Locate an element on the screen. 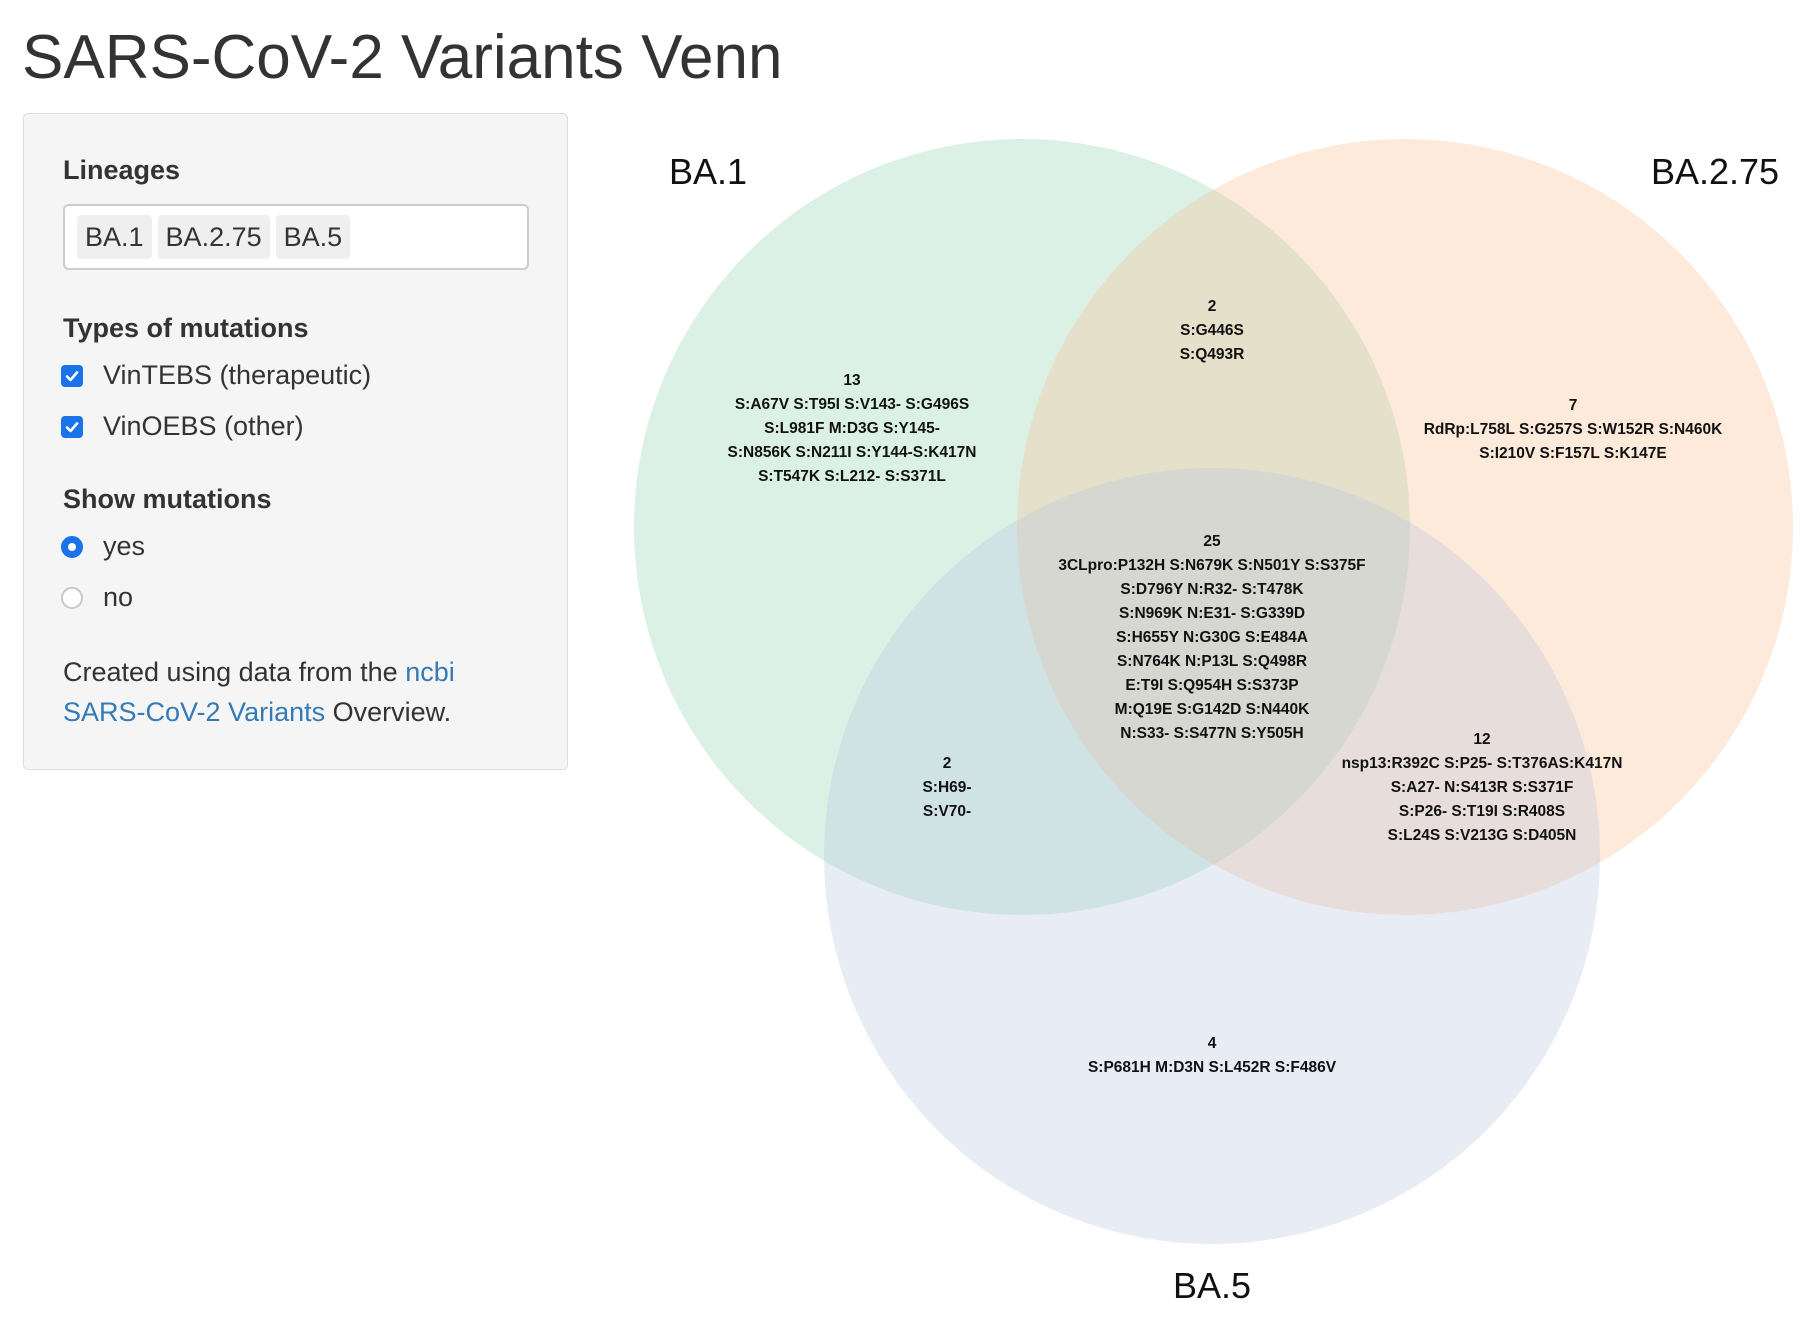 Image resolution: width=1802 pixels, height=1336 pixels. region-mutation-line: S:L24S S:V213G S:D405N is located at coordinates (1482, 835).